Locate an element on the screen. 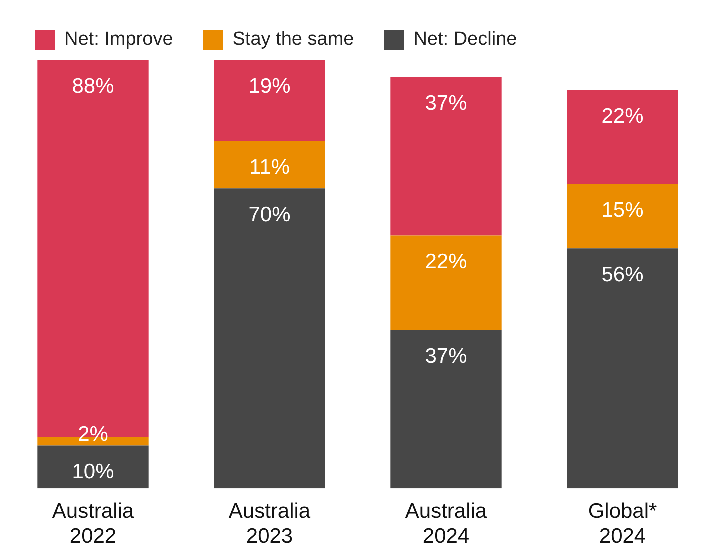 The height and width of the screenshot is (553, 716). legend-label: Net: Decline is located at coordinates (466, 39).